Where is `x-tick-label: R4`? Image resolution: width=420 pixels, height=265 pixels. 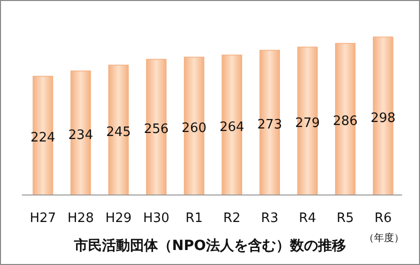
x-tick-label: R4 is located at coordinates (307, 218).